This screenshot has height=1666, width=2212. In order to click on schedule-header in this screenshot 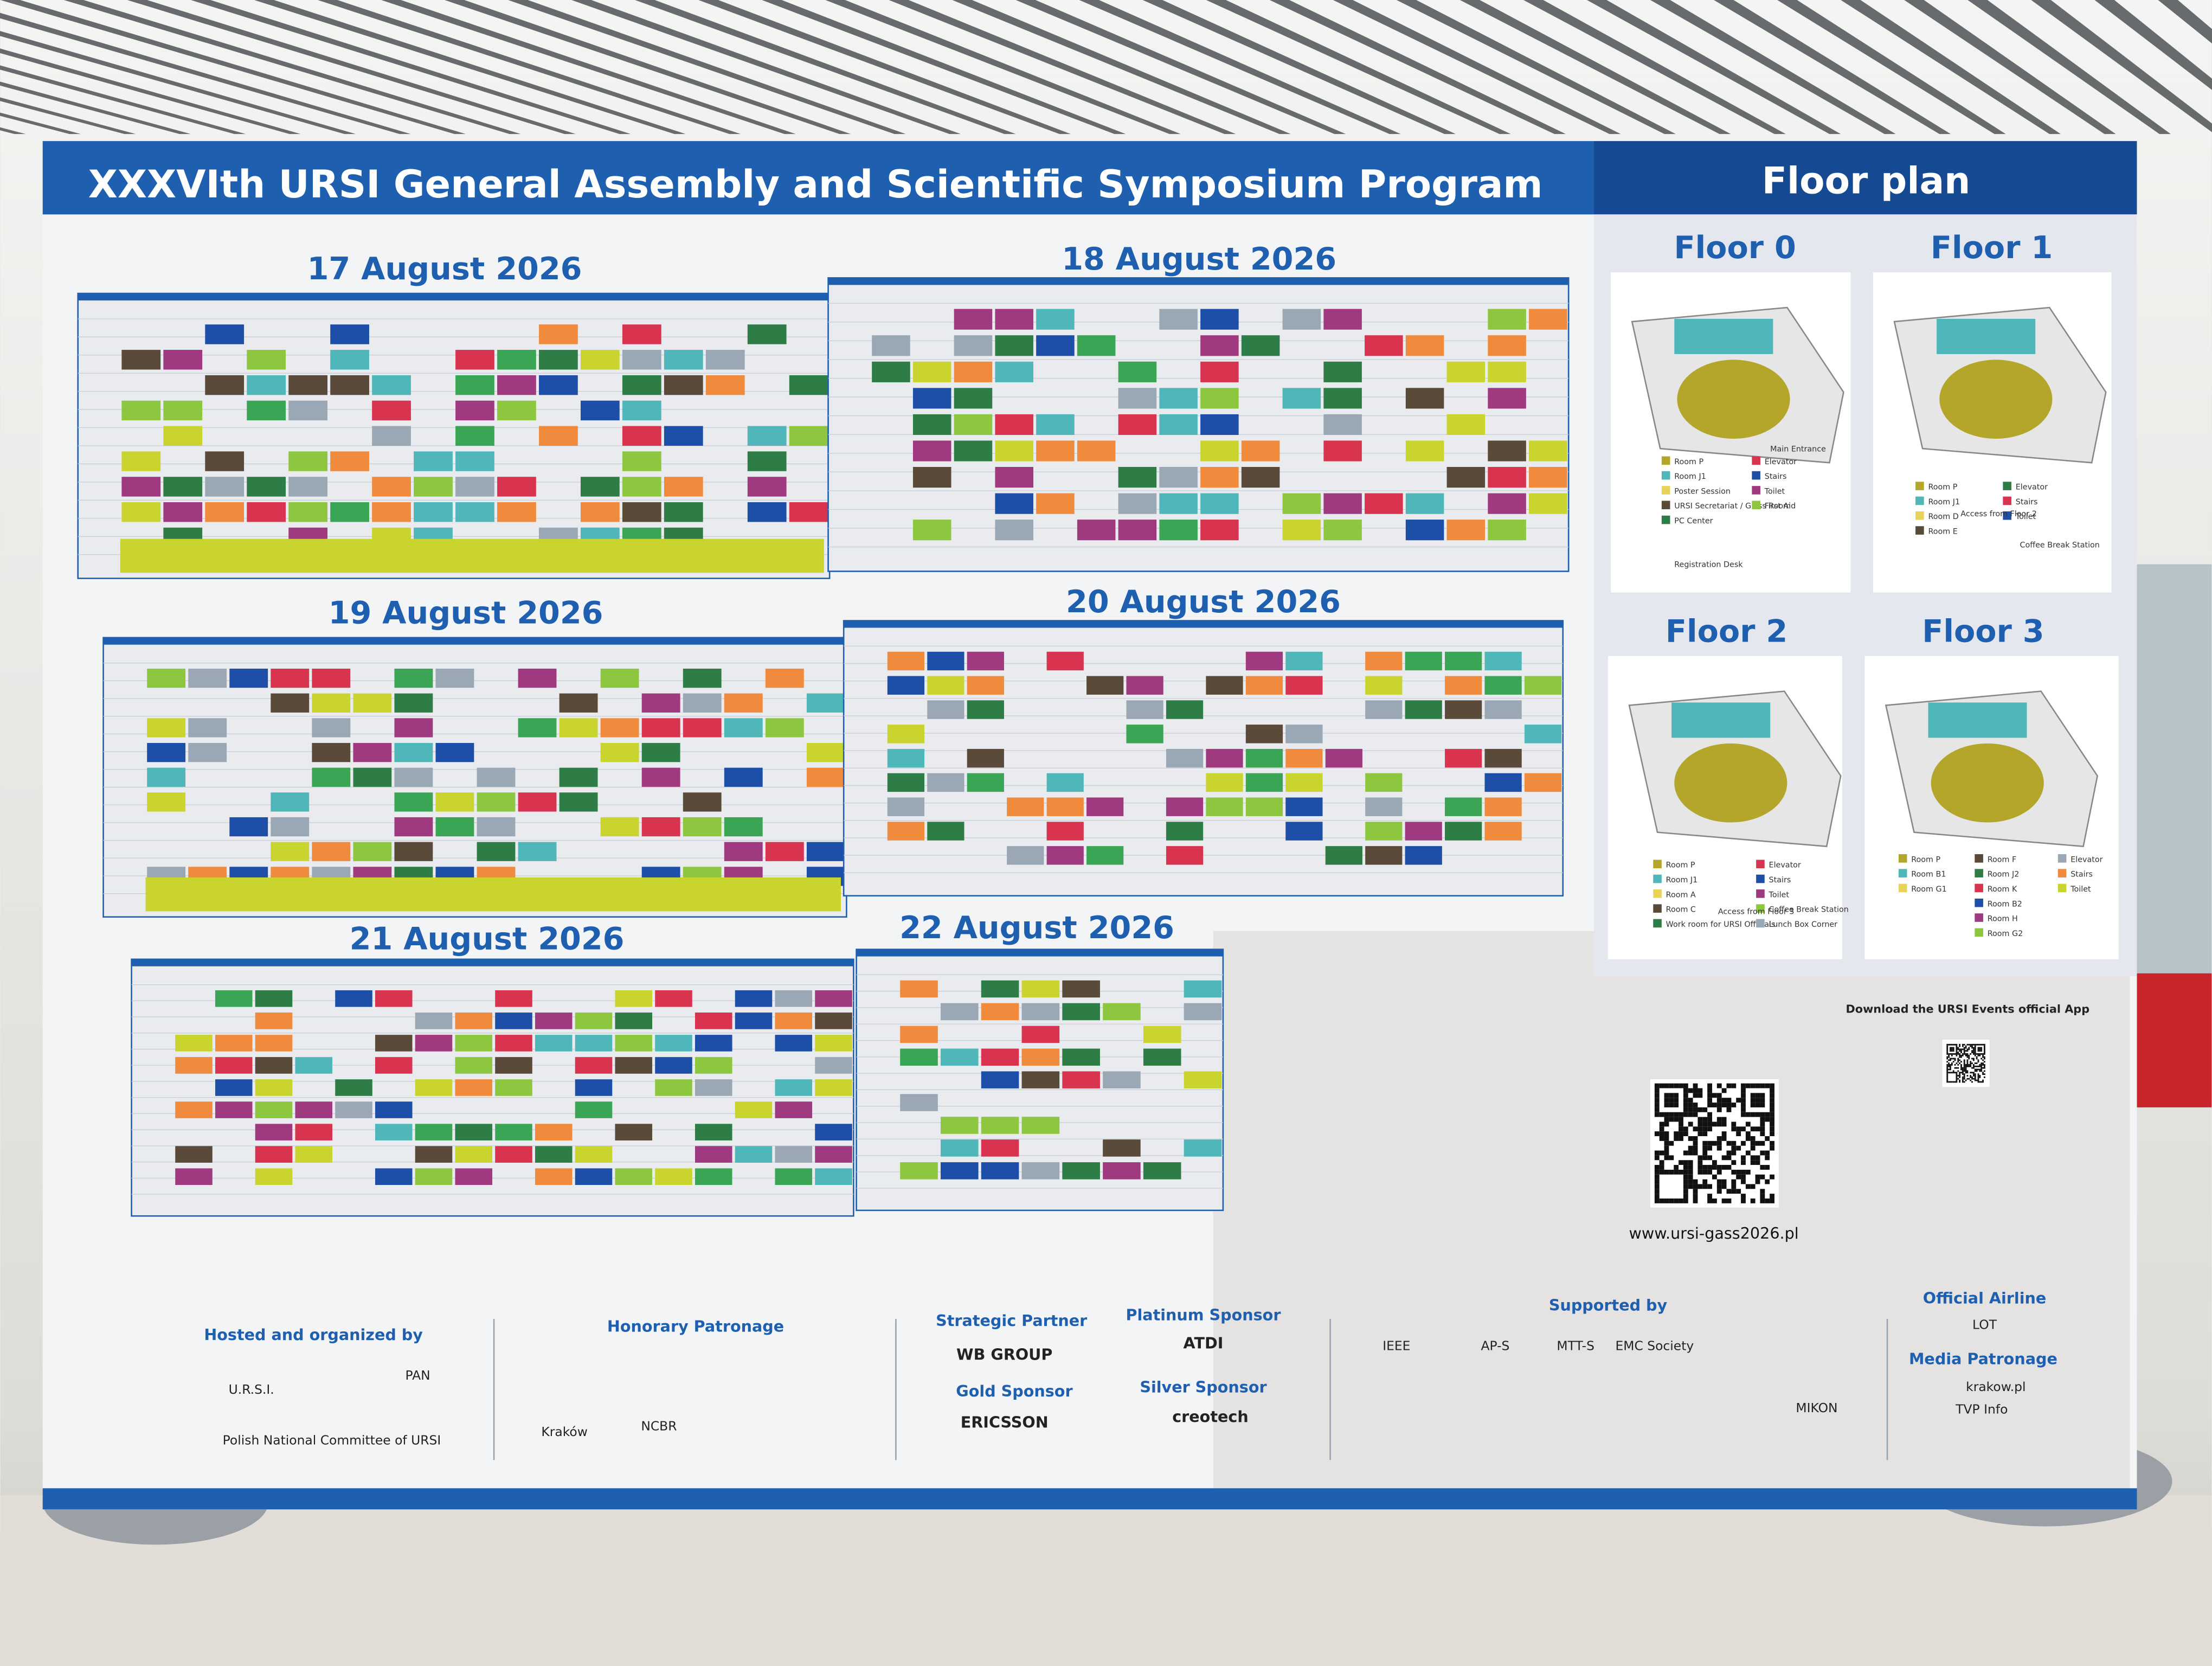, I will do `click(492, 963)`.